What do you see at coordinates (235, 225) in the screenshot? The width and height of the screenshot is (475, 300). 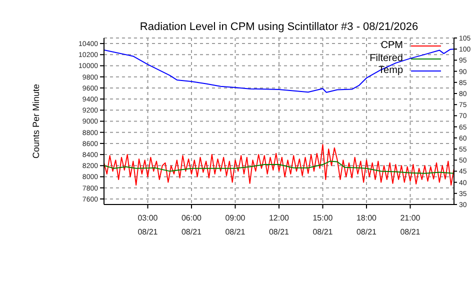 I see `x-tick-label: 09:00 08/21` at bounding box center [235, 225].